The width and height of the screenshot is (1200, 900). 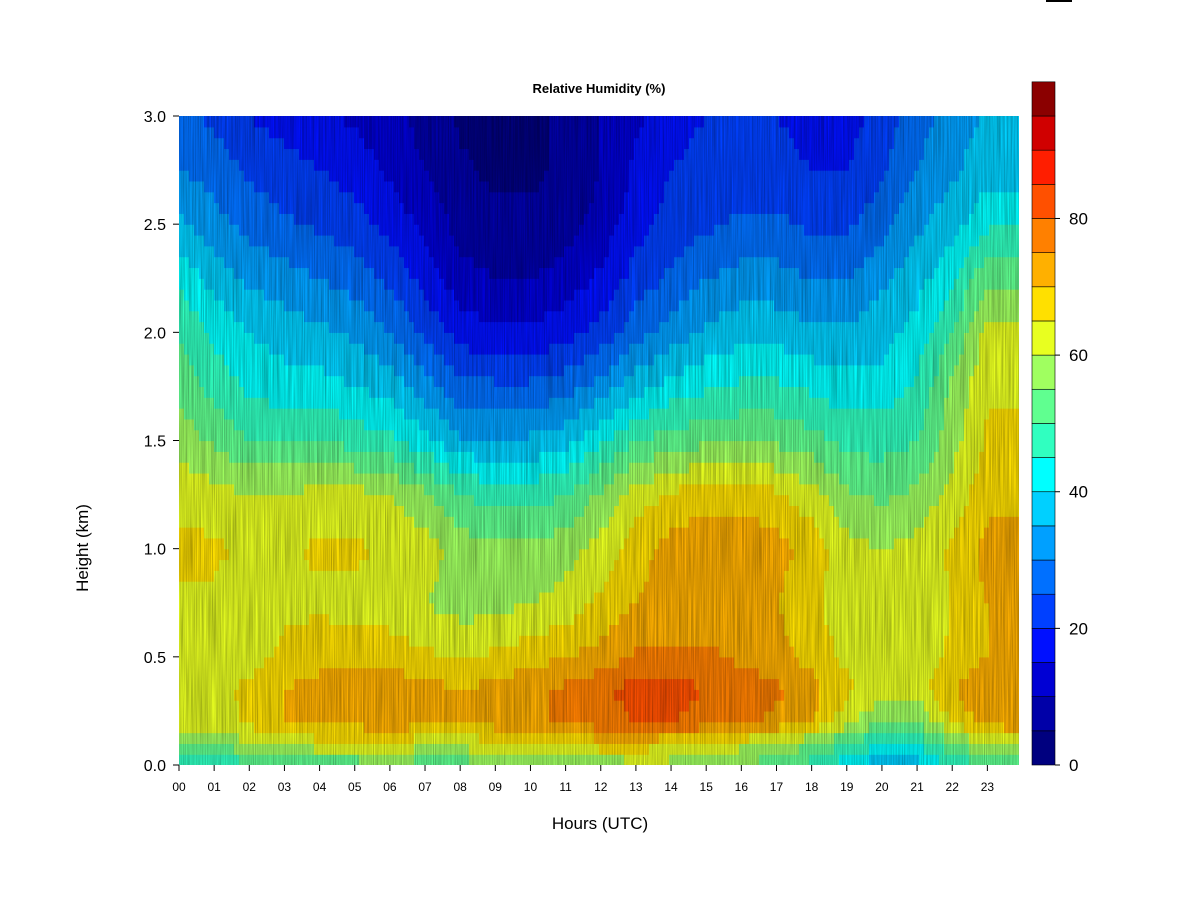 What do you see at coordinates (1059, 1) in the screenshot?
I see `top-edge-mark` at bounding box center [1059, 1].